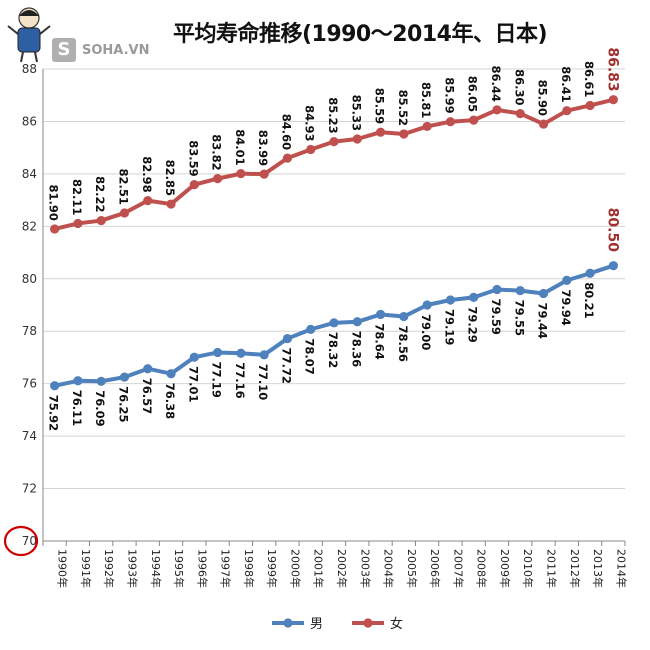  What do you see at coordinates (123, 187) in the screenshot?
I see `data-label: 82.51` at bounding box center [123, 187].